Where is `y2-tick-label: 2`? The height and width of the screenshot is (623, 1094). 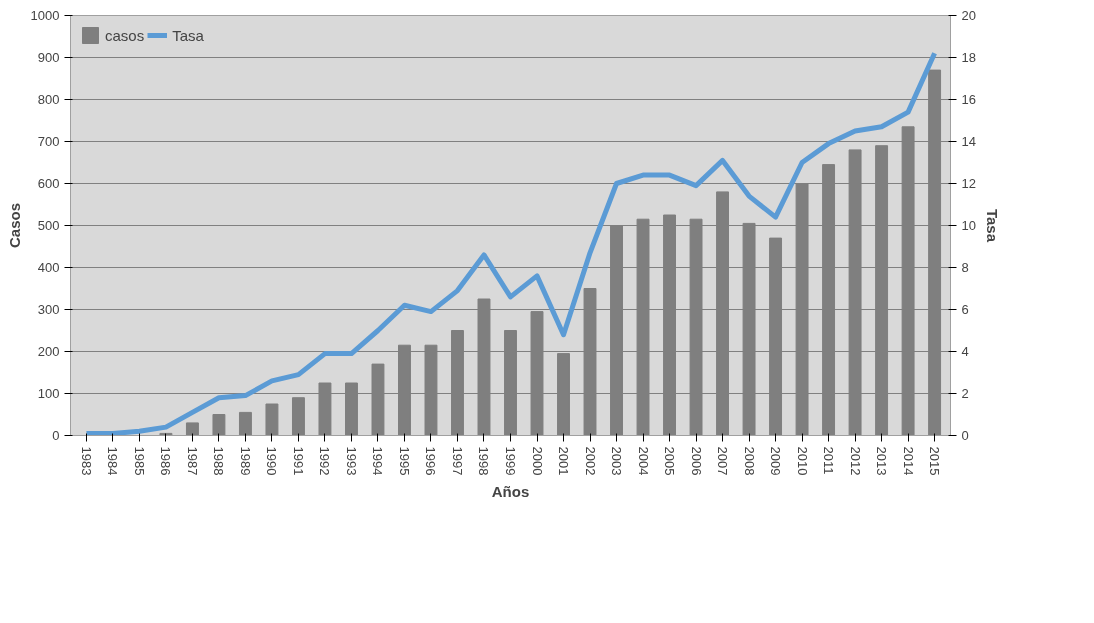 y2-tick-label: 2 is located at coordinates (965, 393).